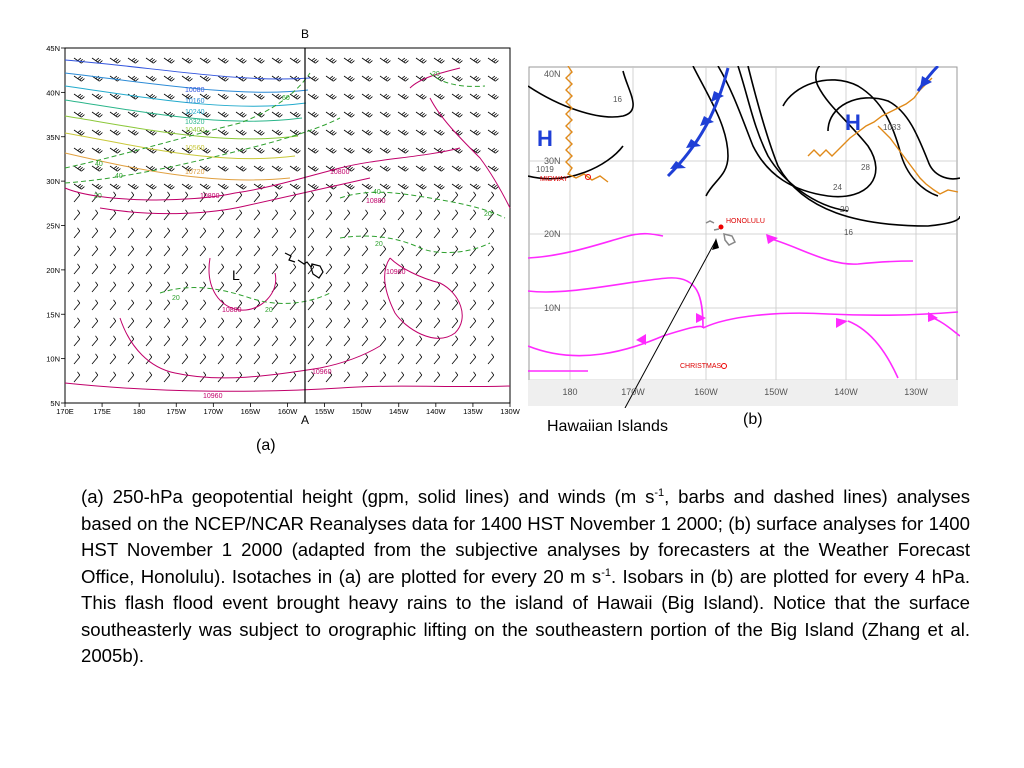 This screenshot has width=1024, height=768. I want to click on lon-tick-label: 180, so click(139, 411).